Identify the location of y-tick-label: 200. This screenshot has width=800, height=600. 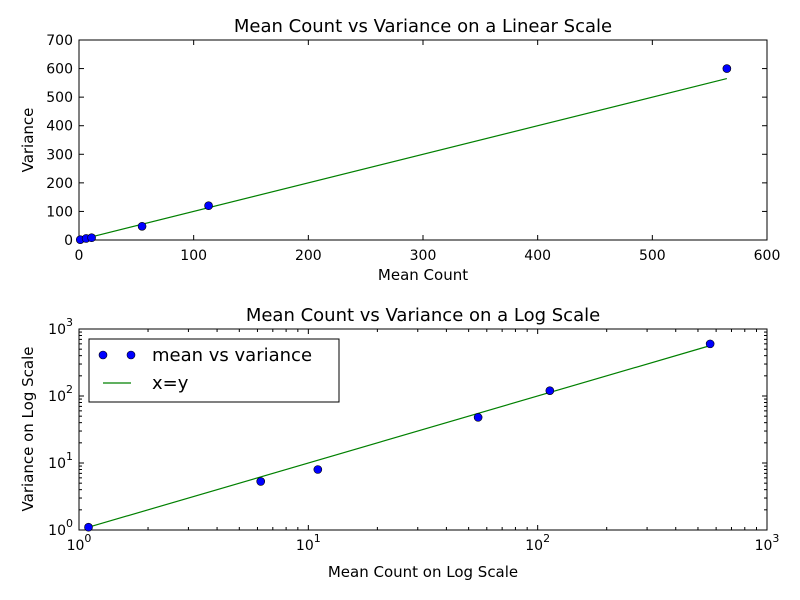
(59, 184).